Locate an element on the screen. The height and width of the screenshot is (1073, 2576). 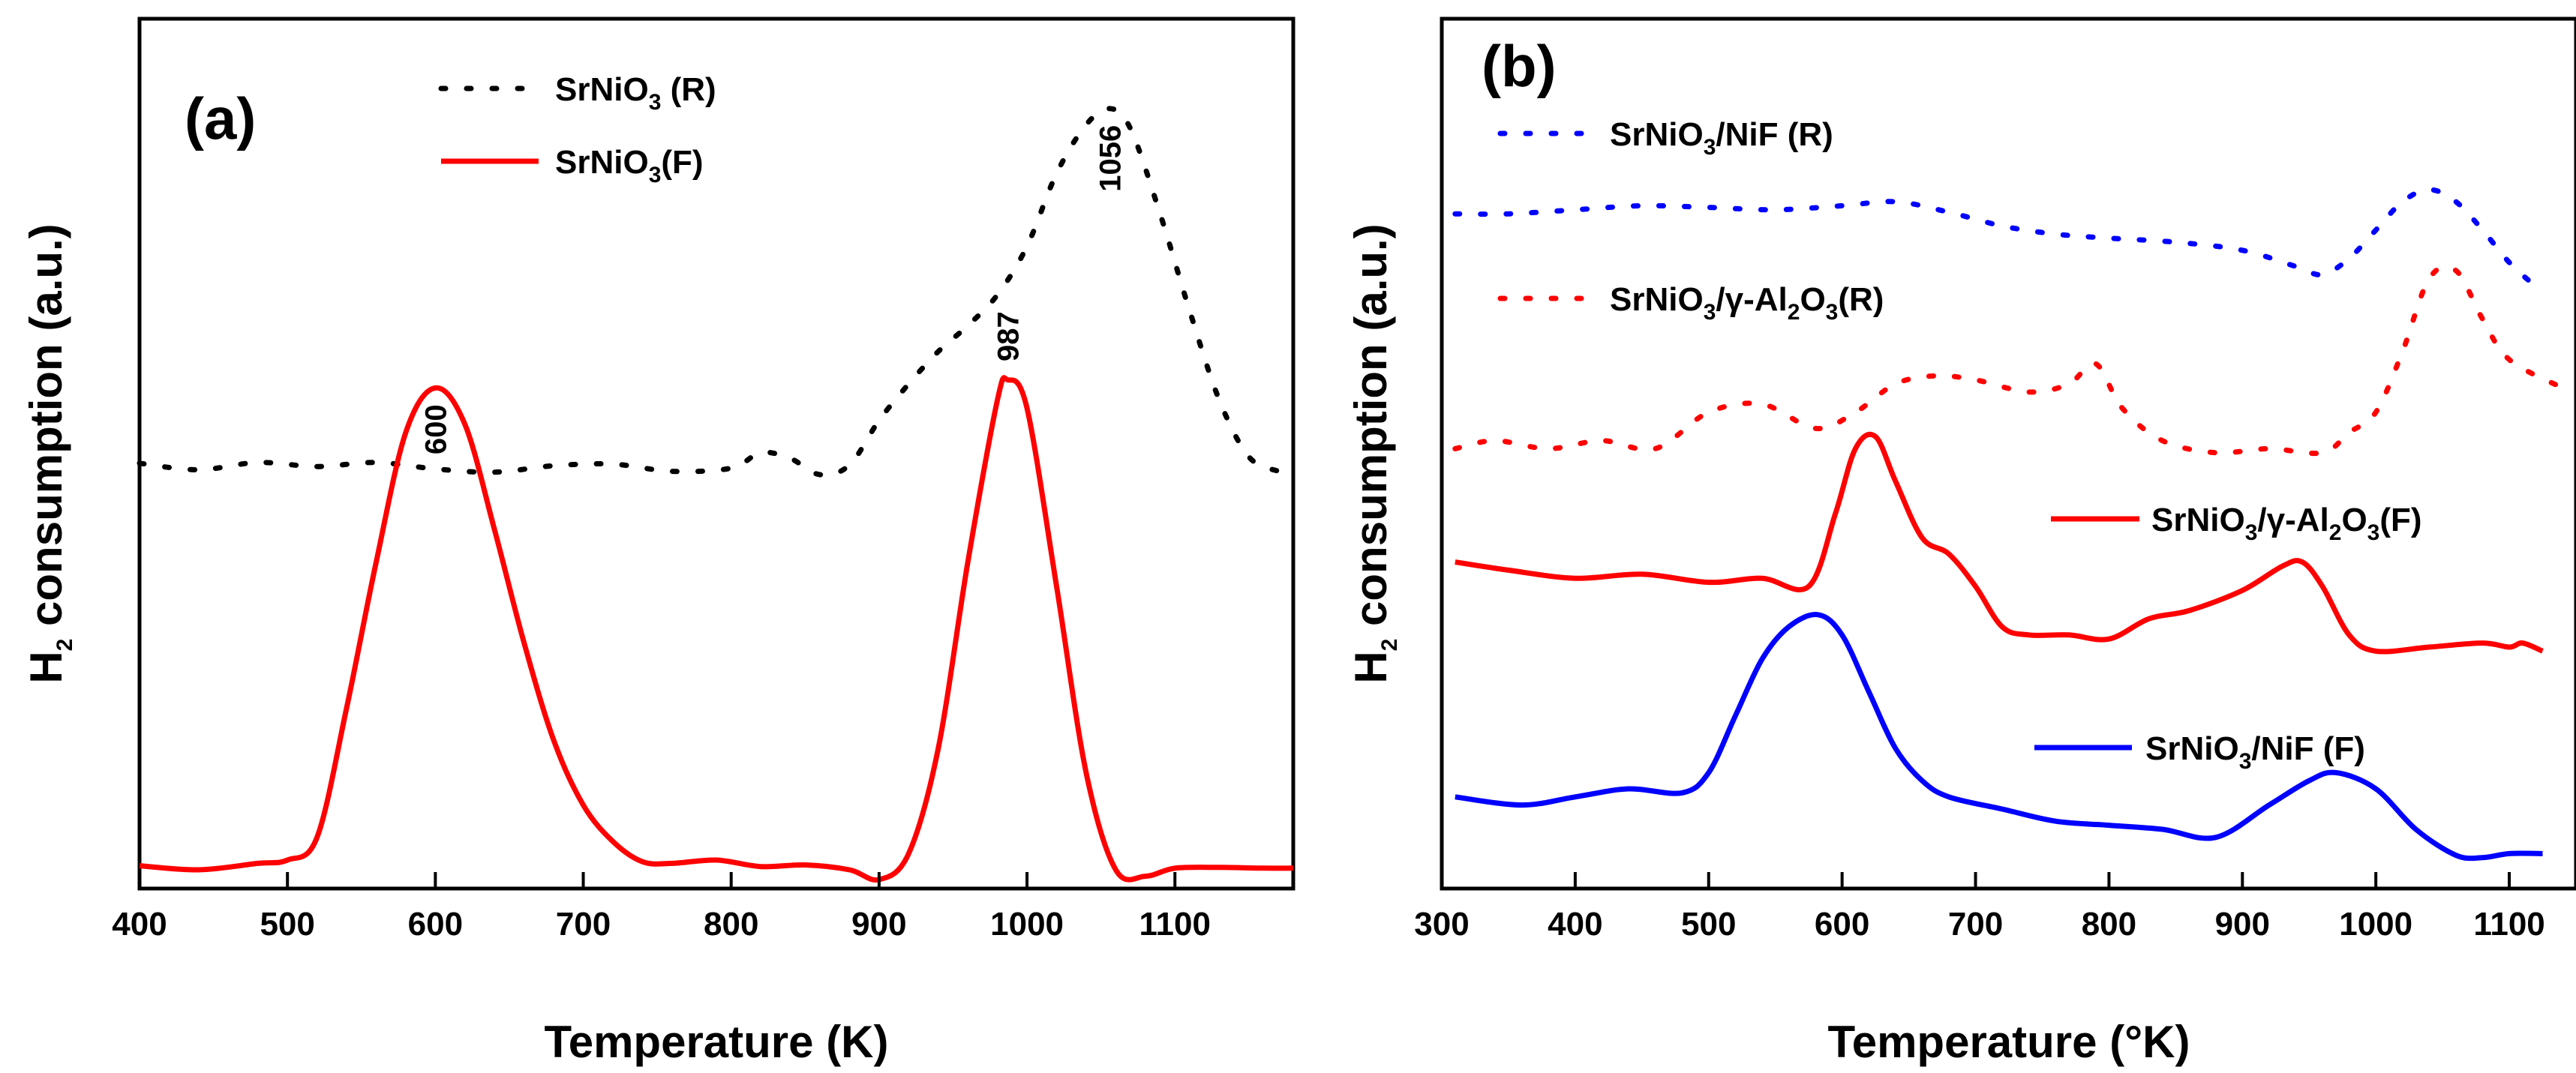
panel-b-y-axis-title: H2 consumption (a.u.) is located at coordinates (1374, 453).